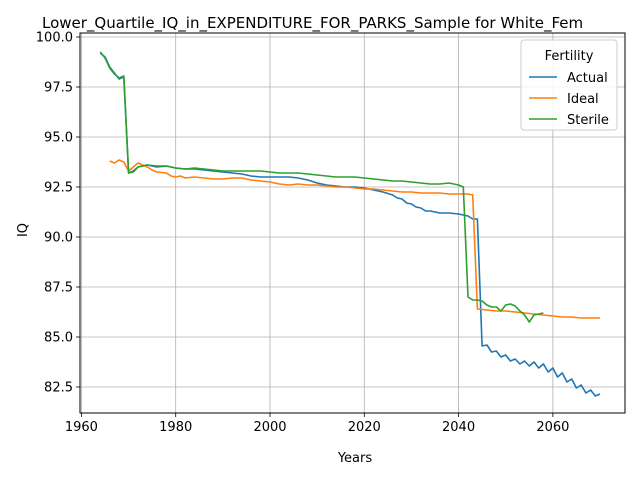  Describe the element at coordinates (58, 238) in the screenshot. I see `y-tick-label: 90.0` at that location.